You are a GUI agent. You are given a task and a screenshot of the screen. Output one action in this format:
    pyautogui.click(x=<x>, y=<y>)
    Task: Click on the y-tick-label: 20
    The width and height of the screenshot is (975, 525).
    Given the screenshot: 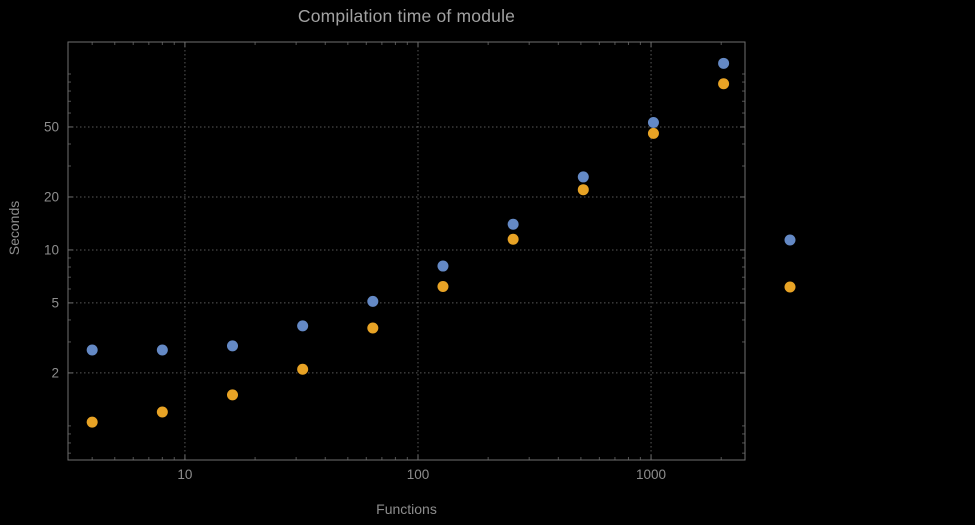 What is the action you would take?
    pyautogui.click(x=51, y=196)
    